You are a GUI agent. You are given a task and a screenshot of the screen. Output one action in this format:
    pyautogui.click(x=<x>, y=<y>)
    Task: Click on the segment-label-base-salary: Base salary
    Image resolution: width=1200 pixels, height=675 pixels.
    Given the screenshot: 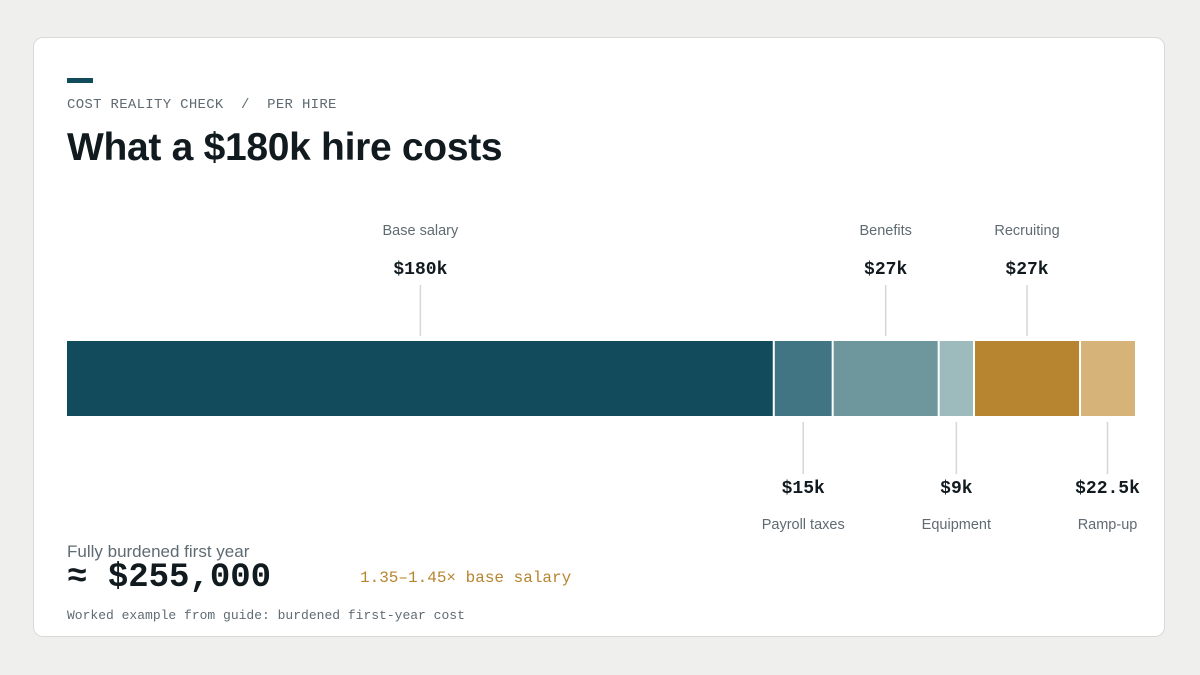 What is the action you would take?
    pyautogui.click(x=420, y=231)
    